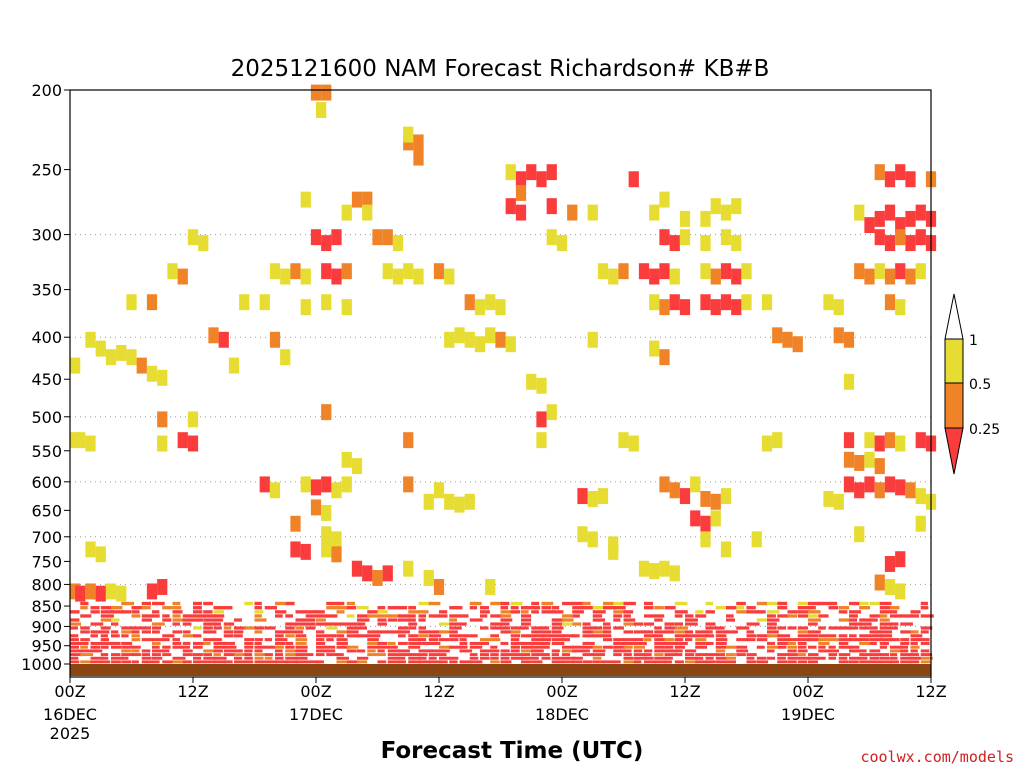  Describe the element at coordinates (973, 341) in the screenshot. I see `legend-label: 1` at that location.